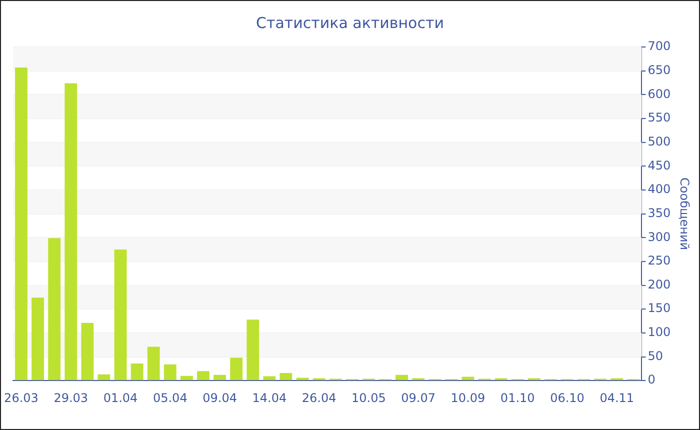 The height and width of the screenshot is (430, 700). I want to click on y-tick-label: 400, so click(659, 189).